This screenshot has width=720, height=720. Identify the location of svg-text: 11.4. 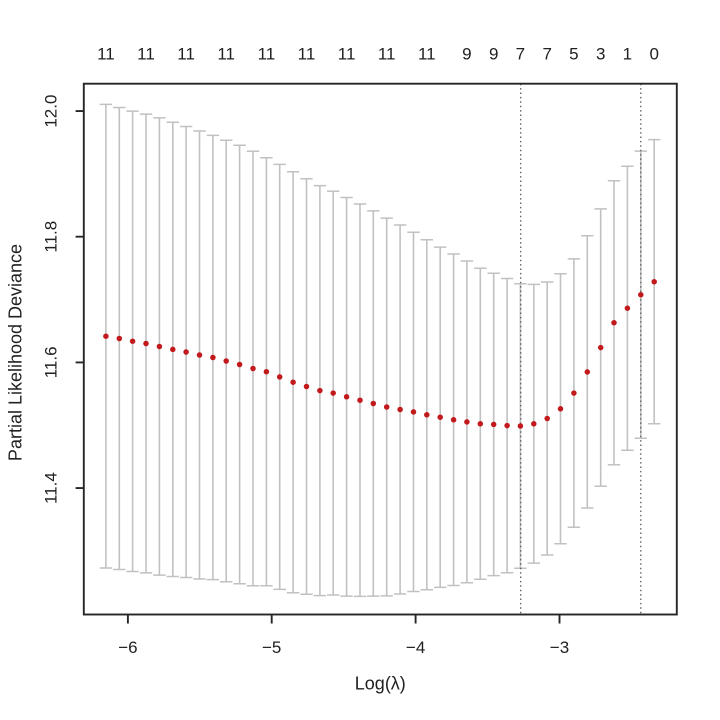
(51, 488).